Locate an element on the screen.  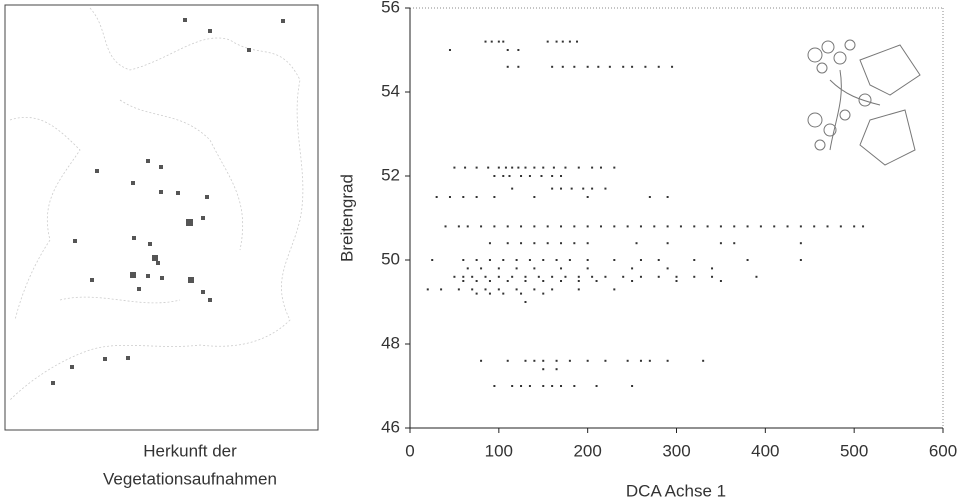
x-tick-label: 0 is located at coordinates (409, 450).